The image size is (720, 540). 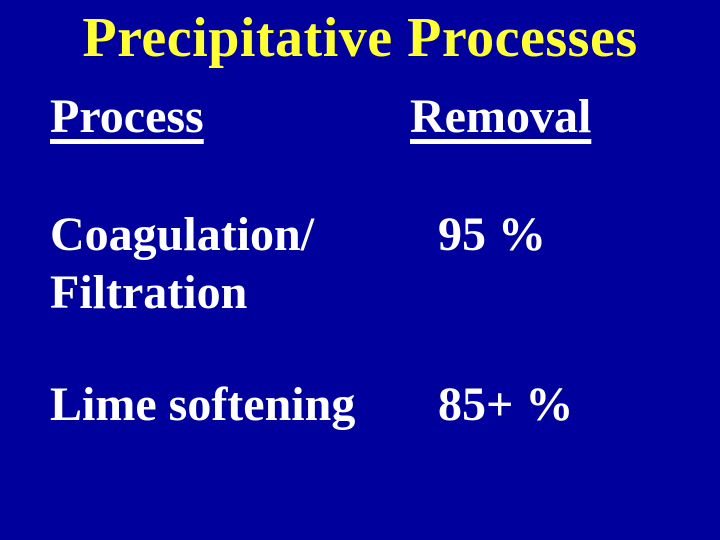 I want to click on process-name-lime-softening: Lime softening, so click(x=203, y=404).